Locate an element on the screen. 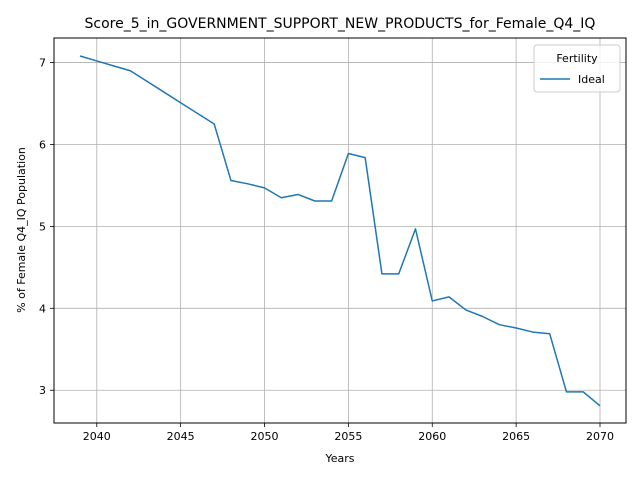  x-tick-label: 2070 is located at coordinates (600, 436).